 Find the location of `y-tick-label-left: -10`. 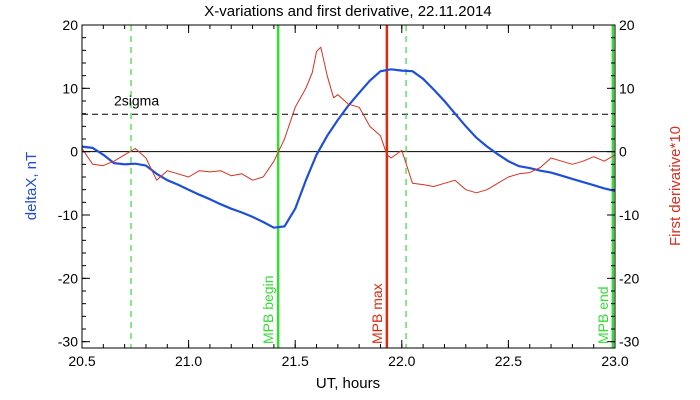

y-tick-label-left: -10 is located at coordinates (68, 215).